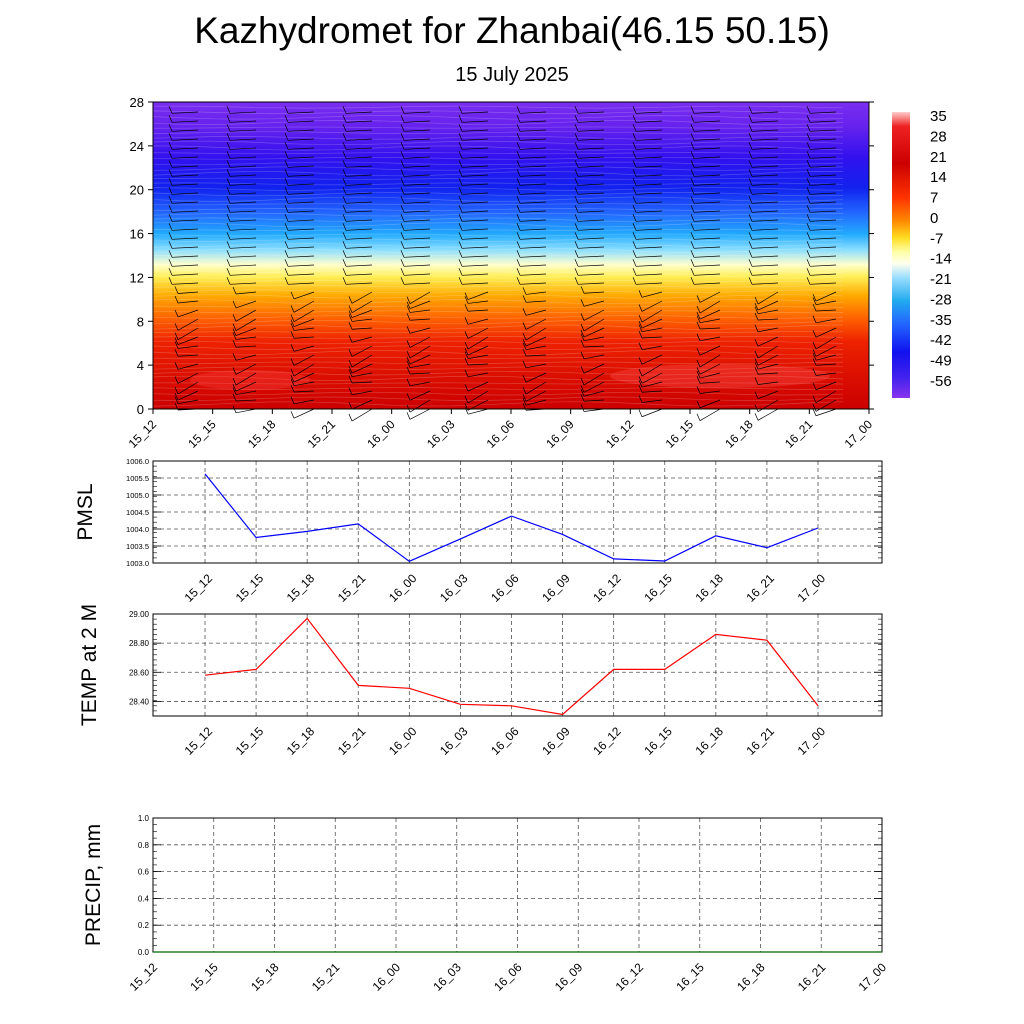 This screenshot has height=1024, width=1024. Describe the element at coordinates (140, 365) in the screenshot. I see `y-tick-label: 4` at that location.